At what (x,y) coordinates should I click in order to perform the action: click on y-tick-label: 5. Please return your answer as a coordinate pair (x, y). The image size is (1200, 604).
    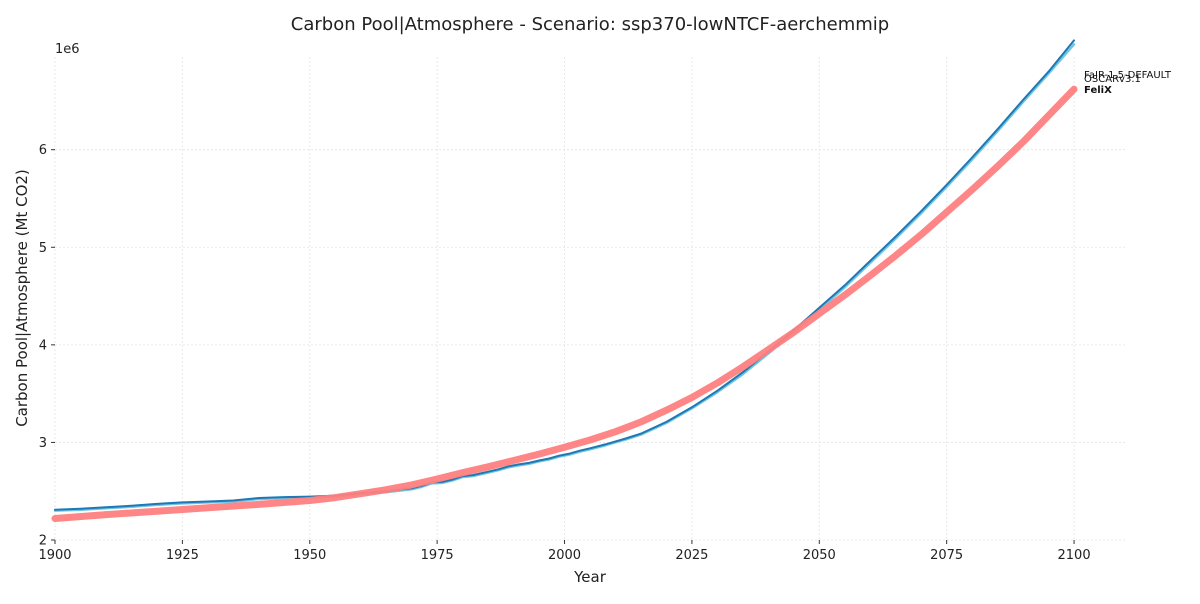
    Looking at the image, I should click on (43, 248).